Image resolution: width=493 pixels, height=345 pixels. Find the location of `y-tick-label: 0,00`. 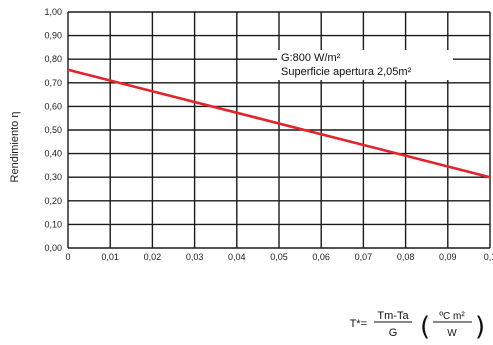

y-tick-label: 0,00 is located at coordinates (53, 248).